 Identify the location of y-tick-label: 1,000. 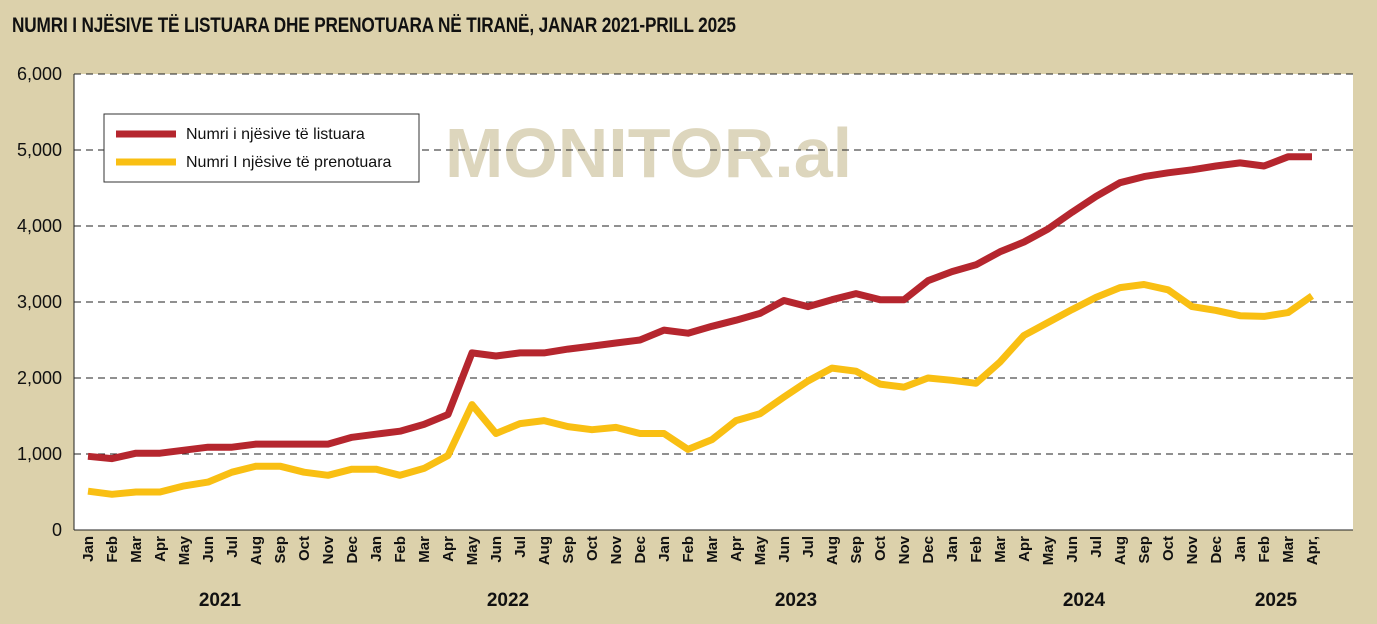
(39, 454).